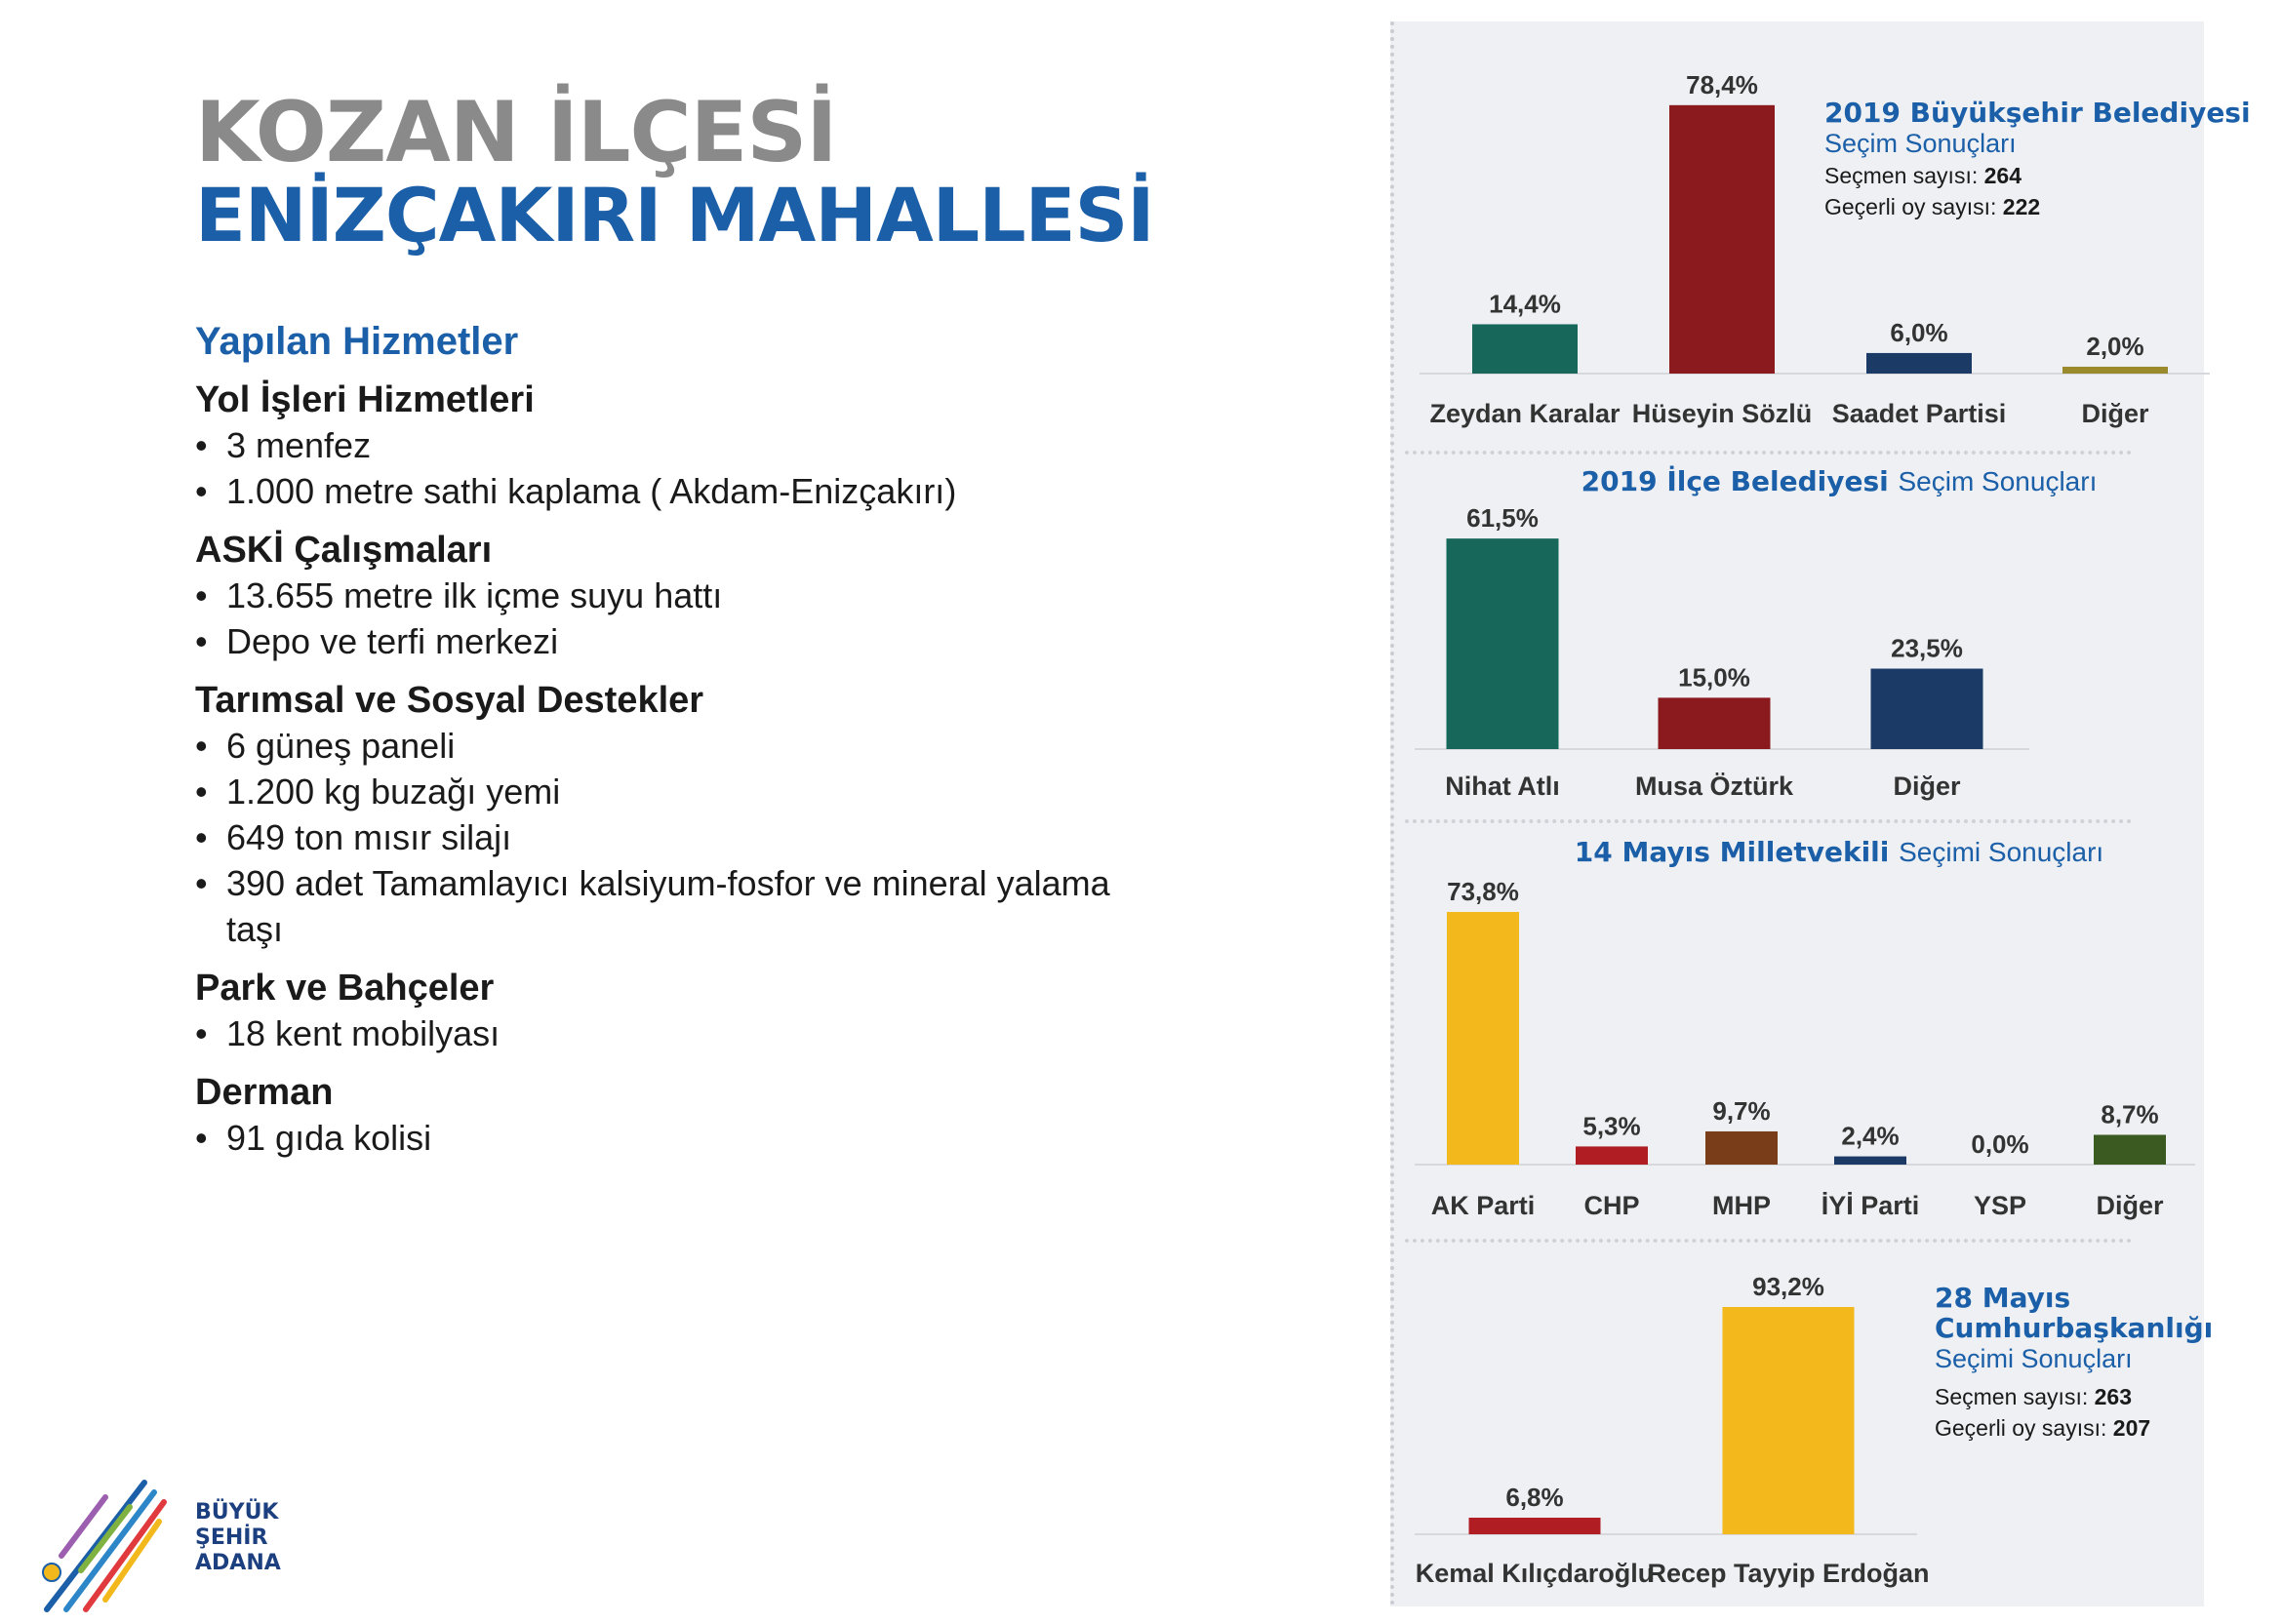 This screenshot has width=2282, height=1624. I want to click on adana-logo: BÜYÜK ŞEHİR ADANA, so click(159, 1541).